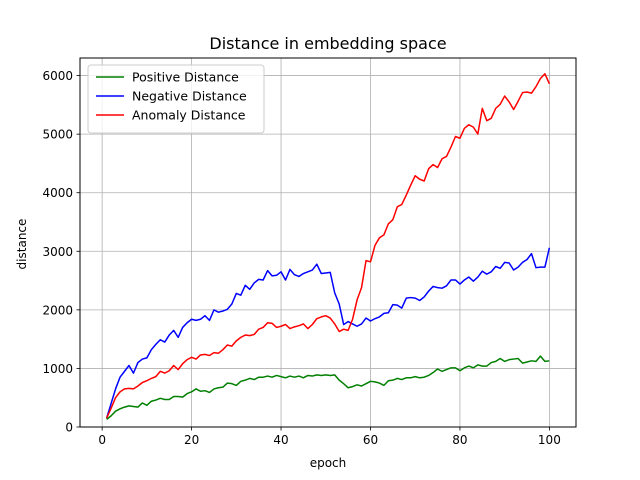 Image resolution: width=640 pixels, height=480 pixels. I want to click on legend-box, so click(176, 99).